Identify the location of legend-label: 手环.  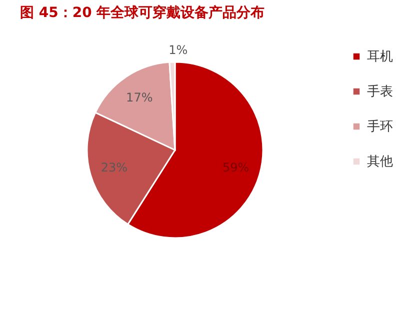
(380, 127).